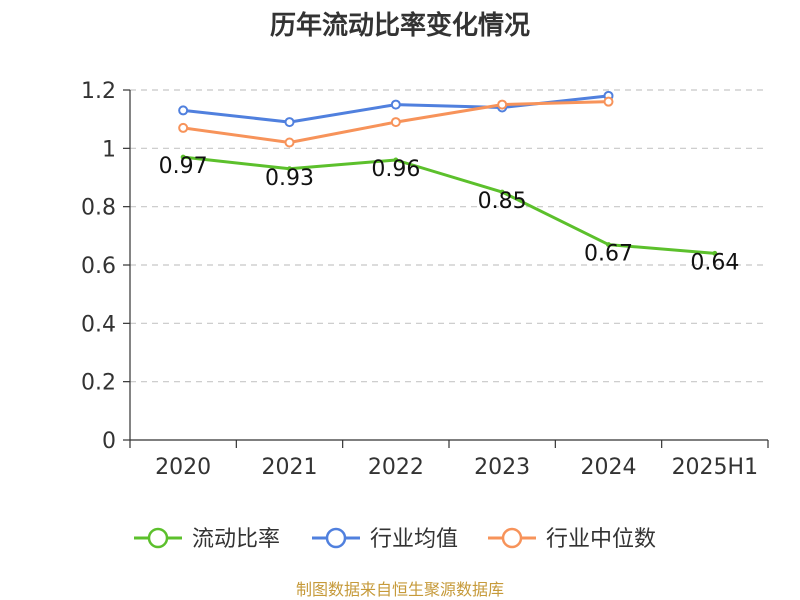 Image resolution: width=800 pixels, height=600 pixels. What do you see at coordinates (183, 166) in the screenshot?
I see `data-label: 0.97` at bounding box center [183, 166].